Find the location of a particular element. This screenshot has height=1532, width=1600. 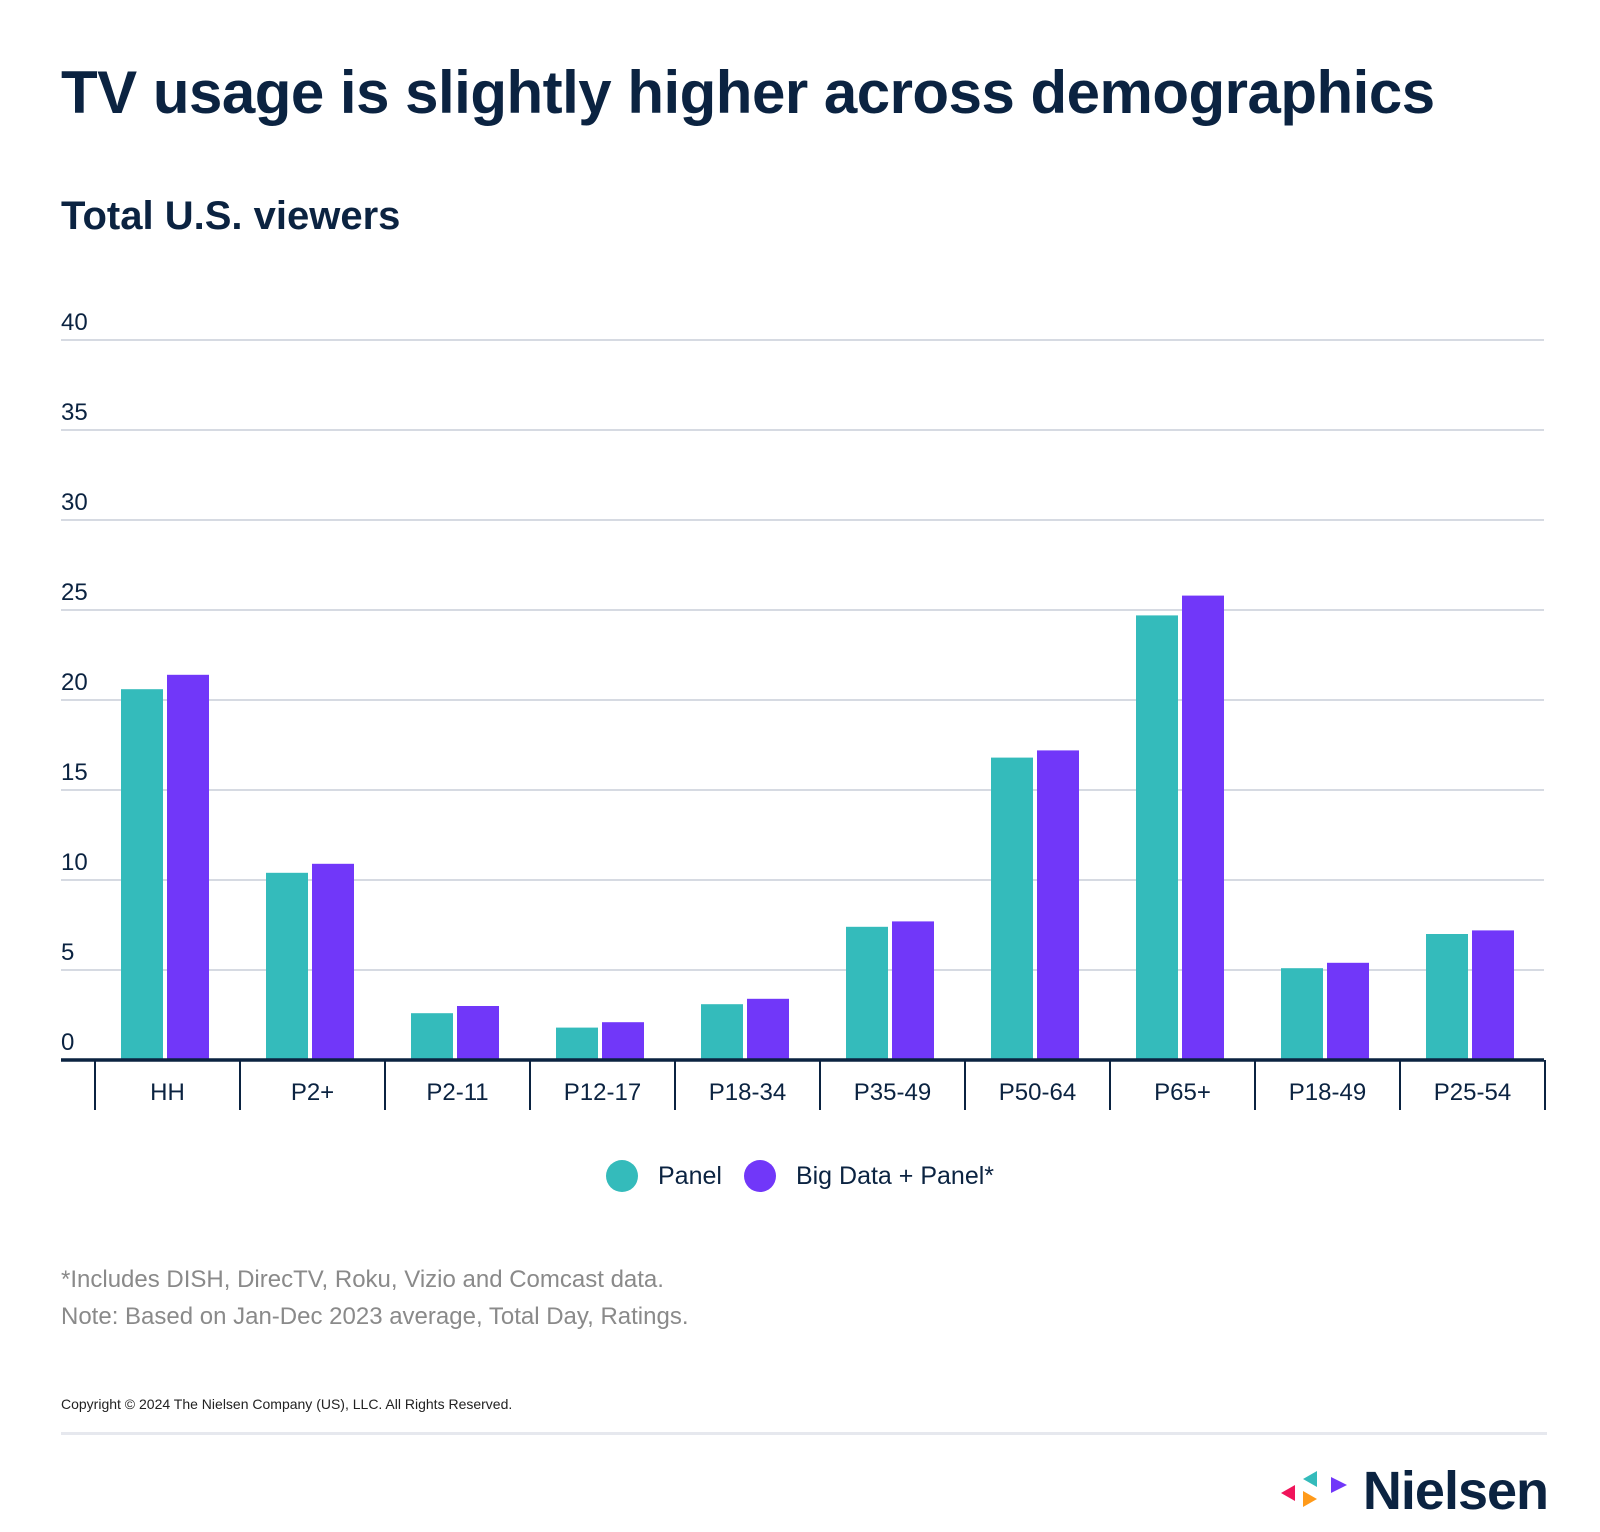

divider is located at coordinates (804, 1433).